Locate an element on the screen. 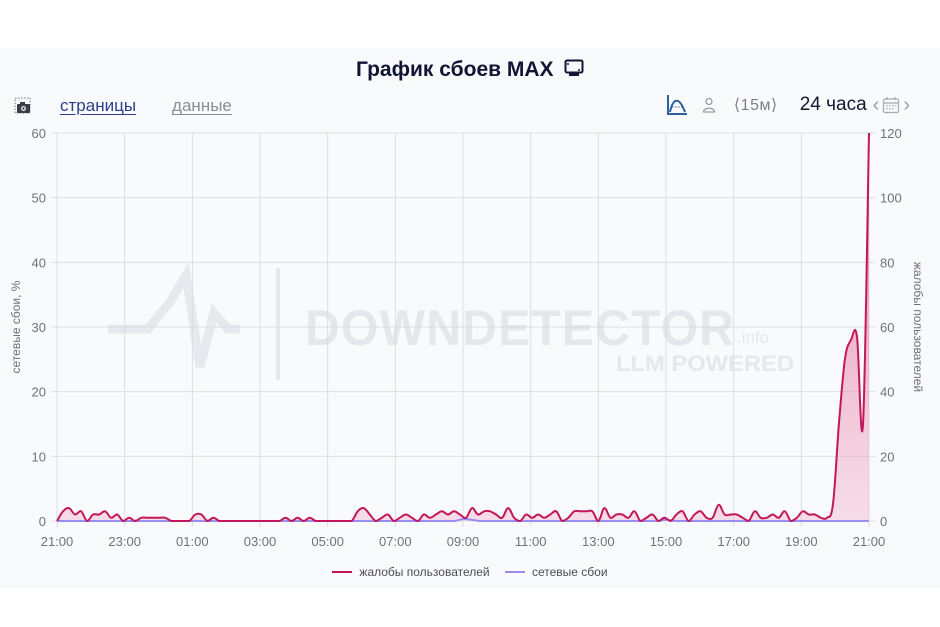  x-tick: 09:00 is located at coordinates (463, 541).